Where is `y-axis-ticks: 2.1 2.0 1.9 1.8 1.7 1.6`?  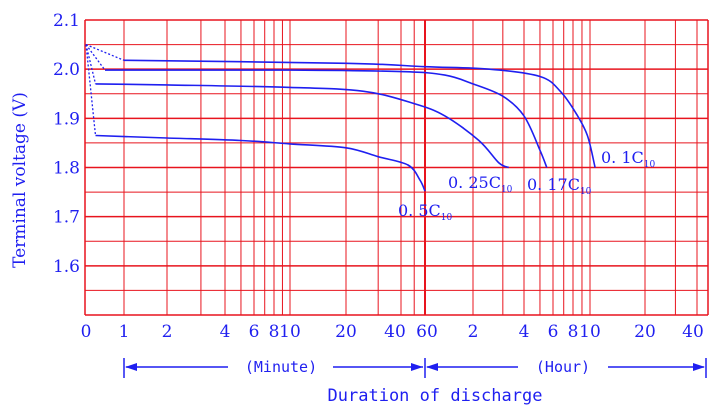
y-axis-ticks: 2.1 2.0 1.9 1.8 1.7 1.6 is located at coordinates (66, 144).